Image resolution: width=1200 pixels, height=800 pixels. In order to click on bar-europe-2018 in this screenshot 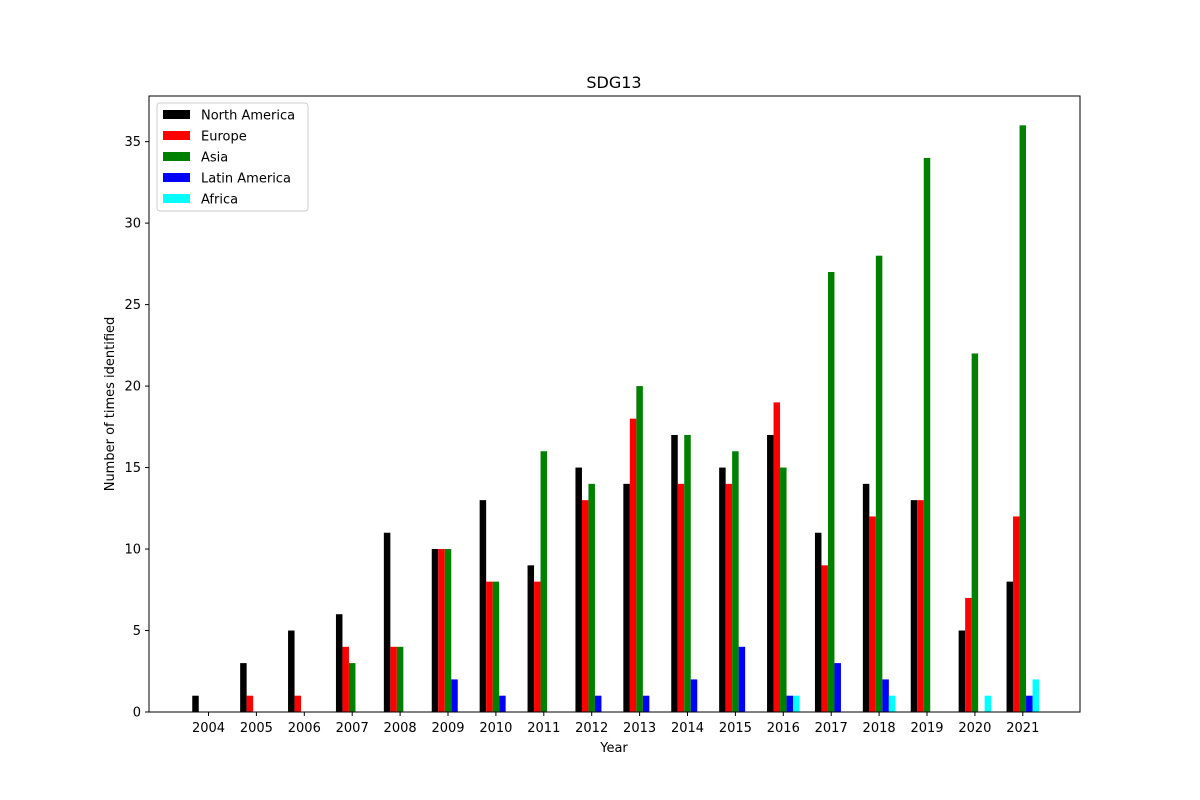, I will do `click(872, 614)`.